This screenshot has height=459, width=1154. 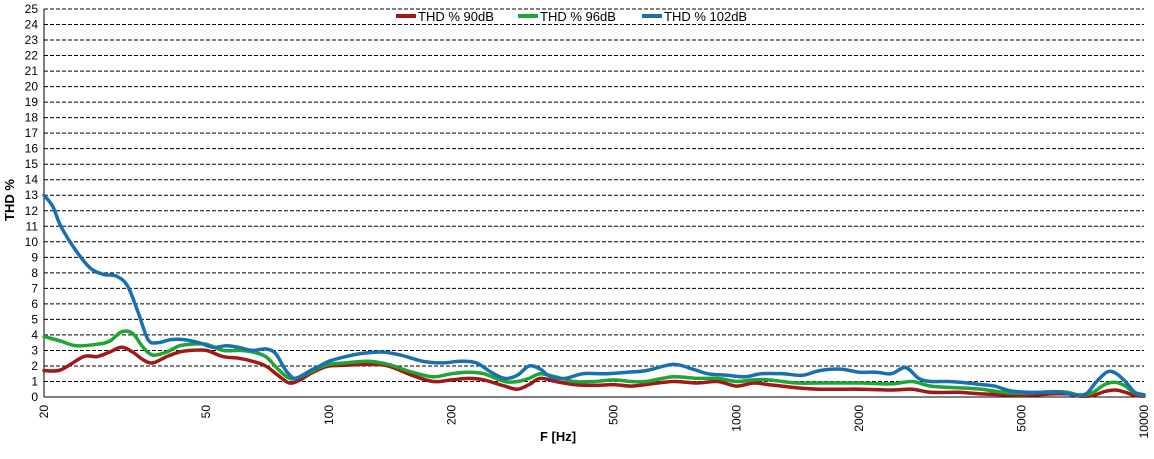 I want to click on y-tick-1: 1, so click(x=34, y=381).